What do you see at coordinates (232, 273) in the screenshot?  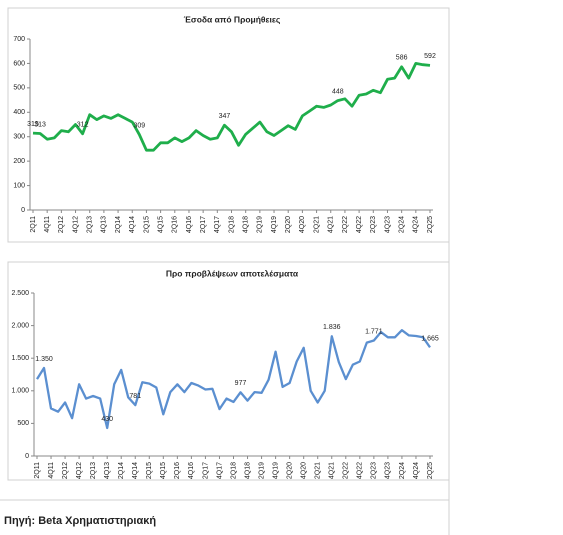 I see `chart-title: Προ προβλέψεων αποτελέσματα` at bounding box center [232, 273].